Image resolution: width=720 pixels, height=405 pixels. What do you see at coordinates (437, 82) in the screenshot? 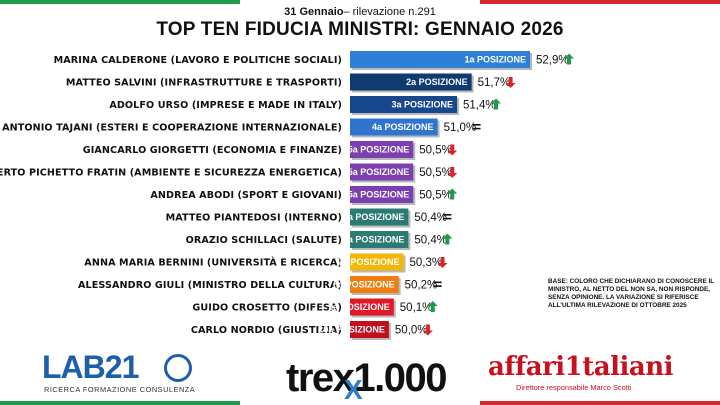
I see `position-label: 2a POSIZIONE` at bounding box center [437, 82].